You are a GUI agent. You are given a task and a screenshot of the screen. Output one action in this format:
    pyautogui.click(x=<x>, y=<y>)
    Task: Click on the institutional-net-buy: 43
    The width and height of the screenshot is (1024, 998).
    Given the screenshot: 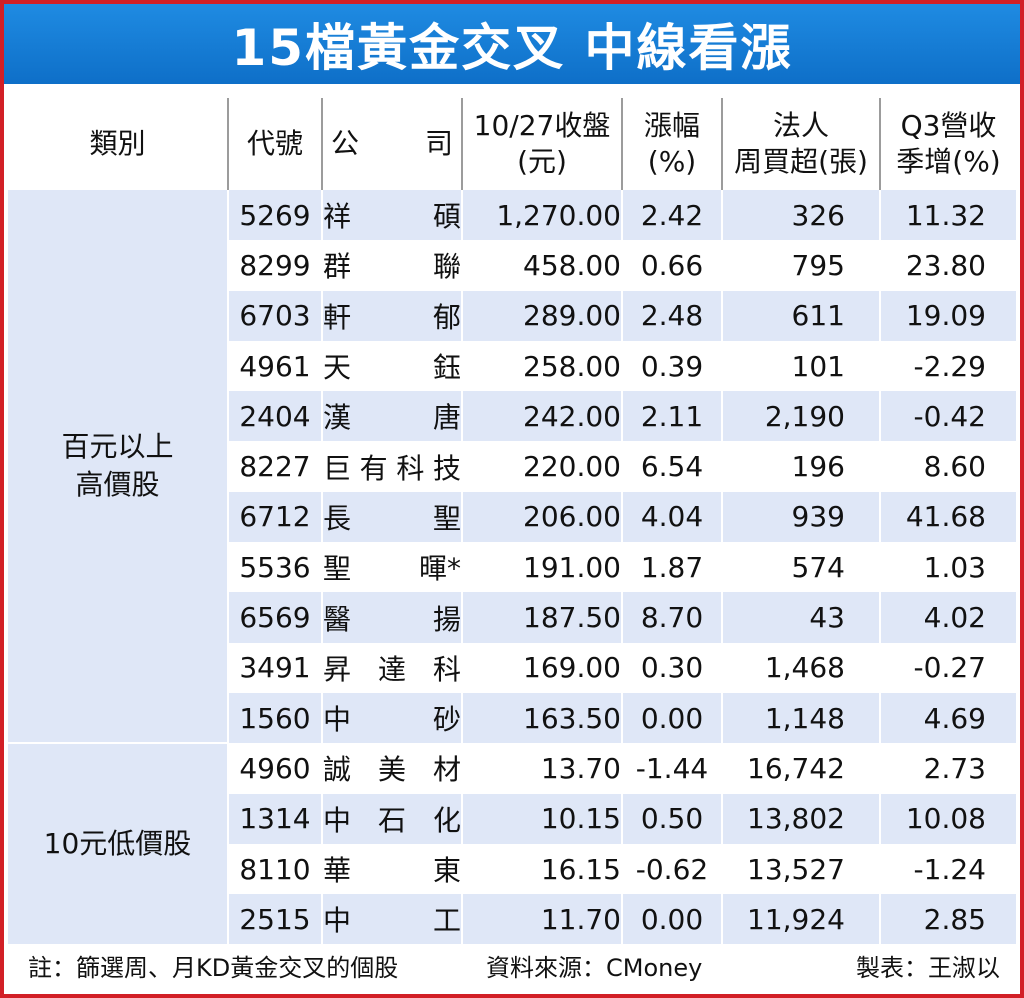 What is the action you would take?
    pyautogui.click(x=801, y=617)
    